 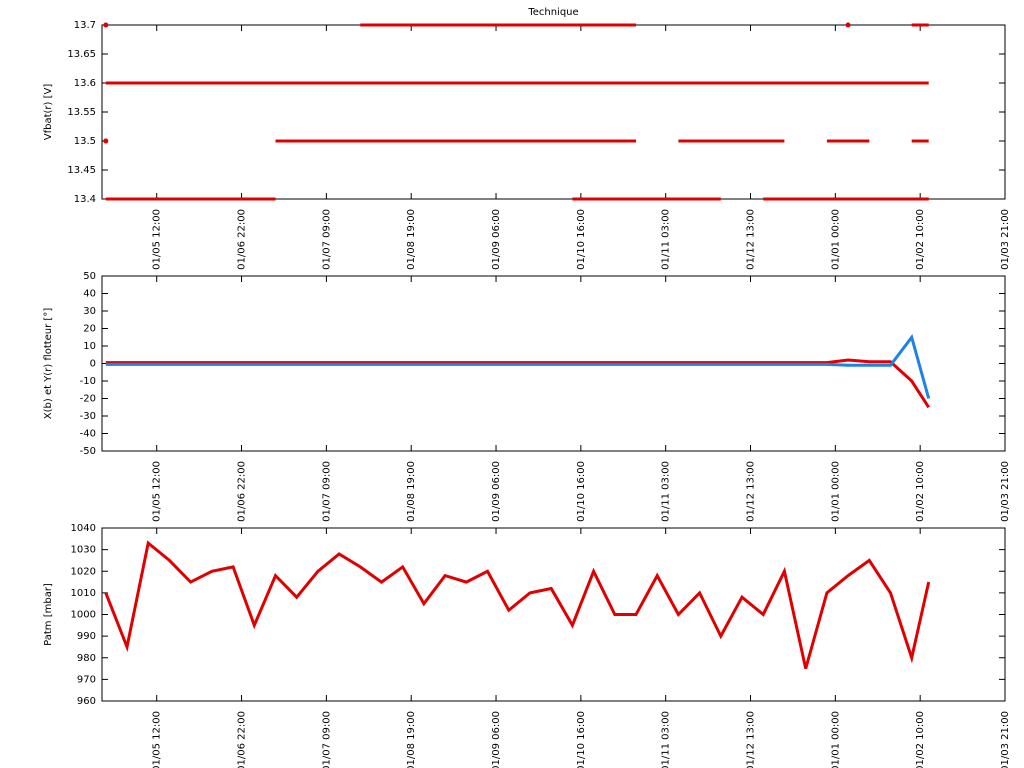 What do you see at coordinates (85, 141) in the screenshot?
I see `y-tick-label: 13.5` at bounding box center [85, 141].